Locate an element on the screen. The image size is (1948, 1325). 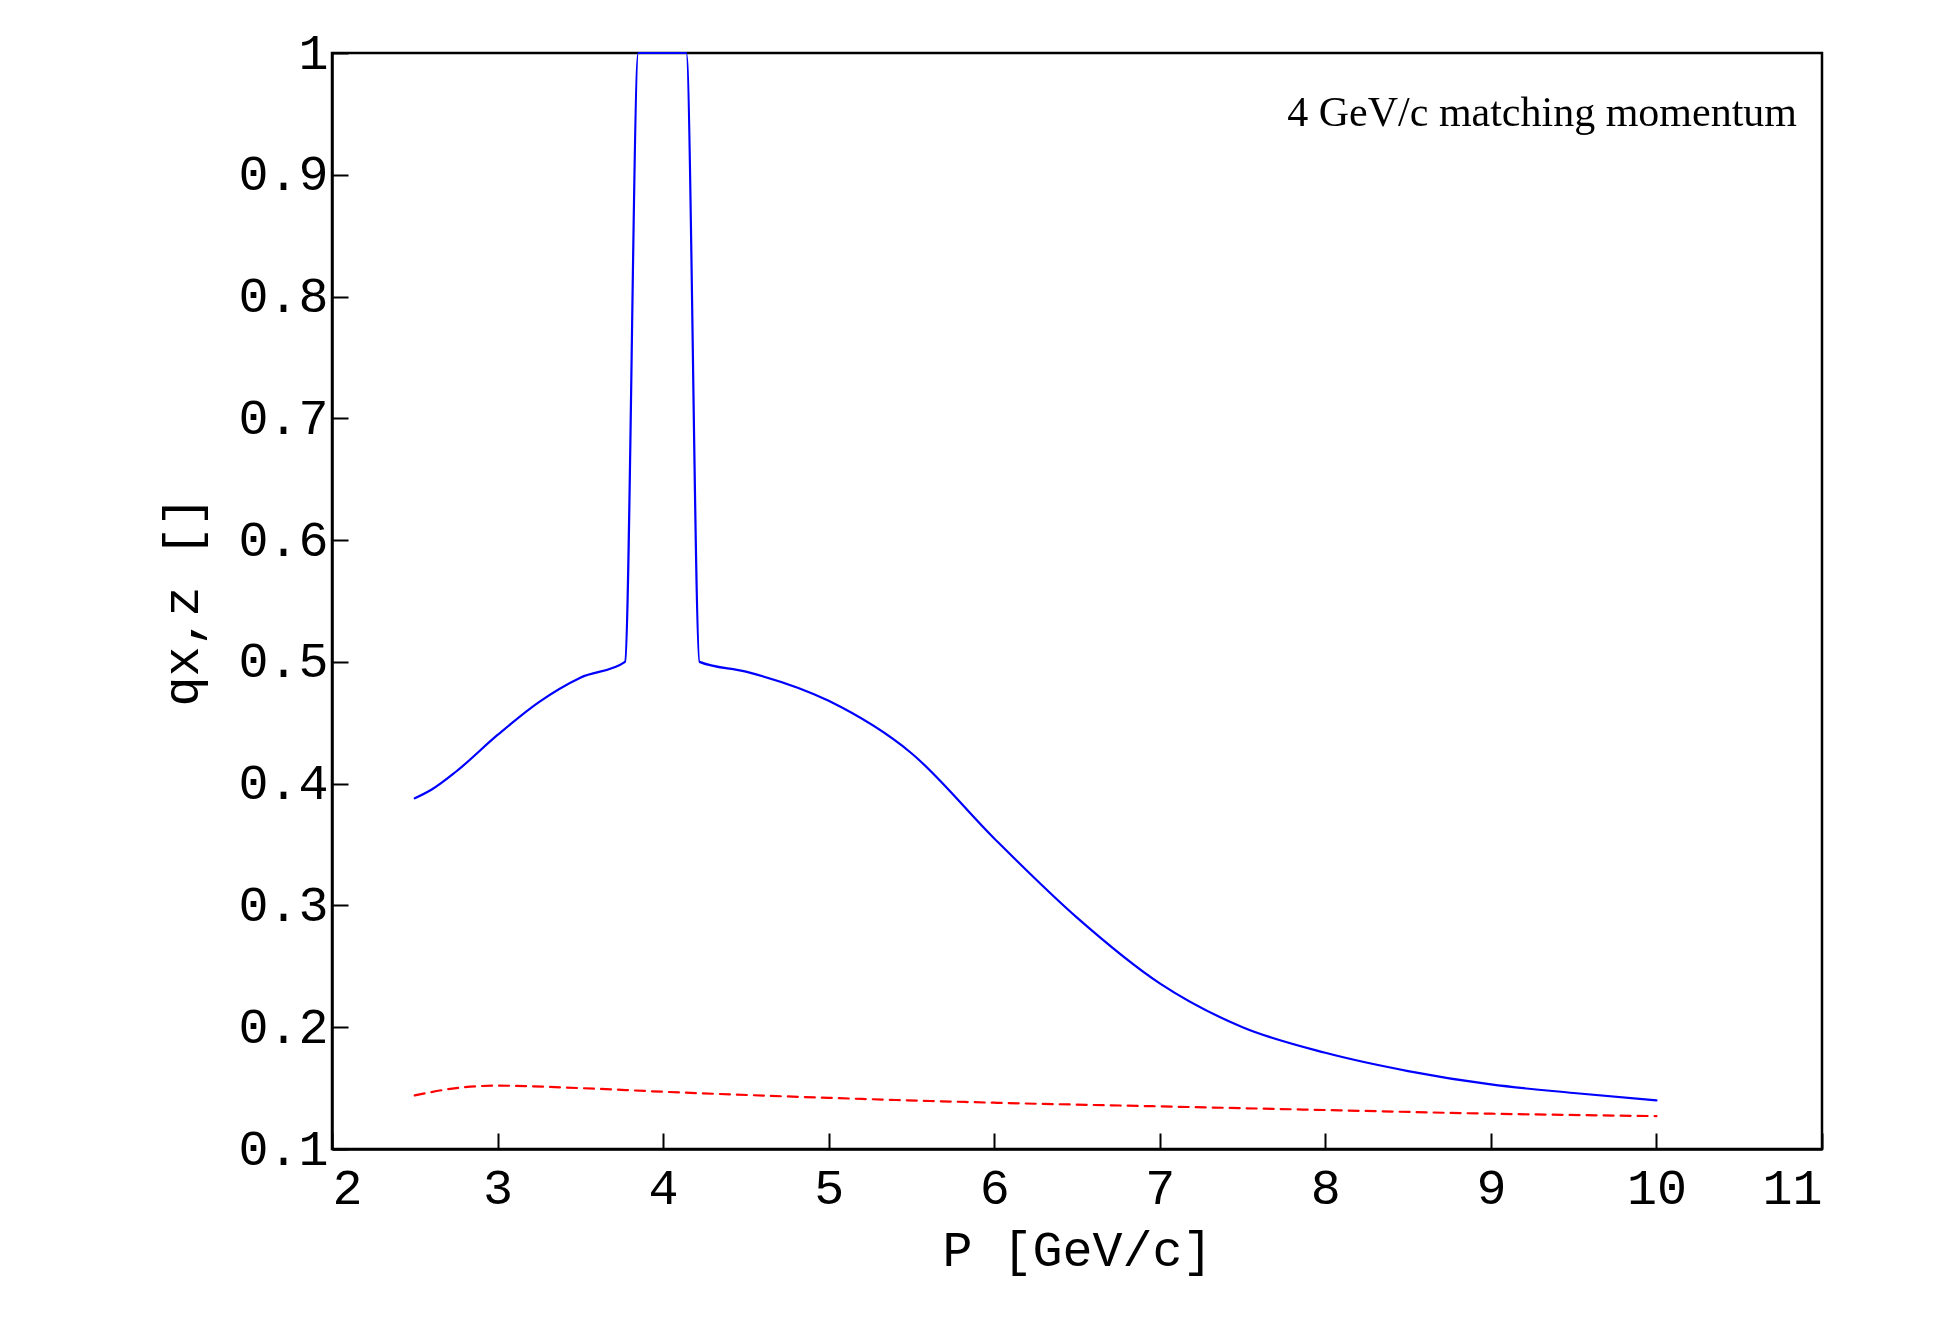
x-tick-label: 9 is located at coordinates (1491, 1190).